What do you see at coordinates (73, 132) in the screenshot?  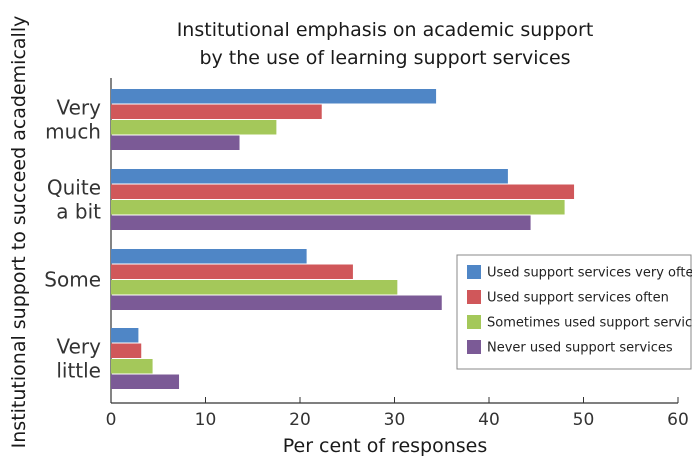 I see `category-label: much` at bounding box center [73, 132].